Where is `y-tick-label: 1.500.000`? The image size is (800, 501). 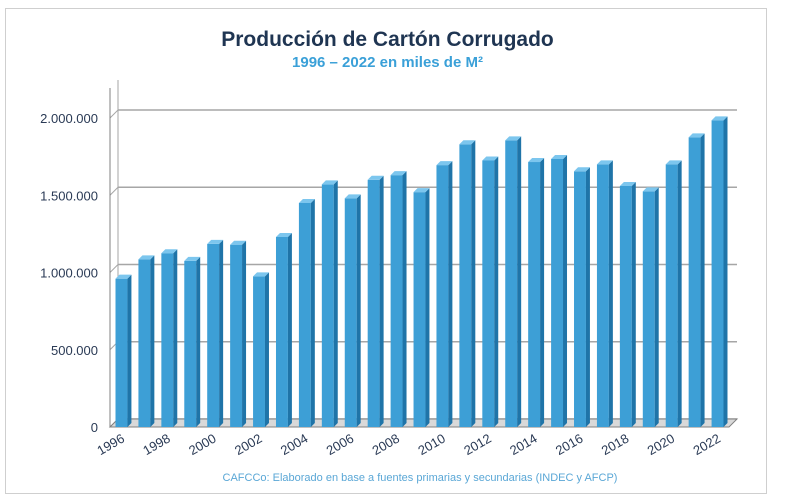 y-tick-label: 1.500.000 is located at coordinates (69, 195).